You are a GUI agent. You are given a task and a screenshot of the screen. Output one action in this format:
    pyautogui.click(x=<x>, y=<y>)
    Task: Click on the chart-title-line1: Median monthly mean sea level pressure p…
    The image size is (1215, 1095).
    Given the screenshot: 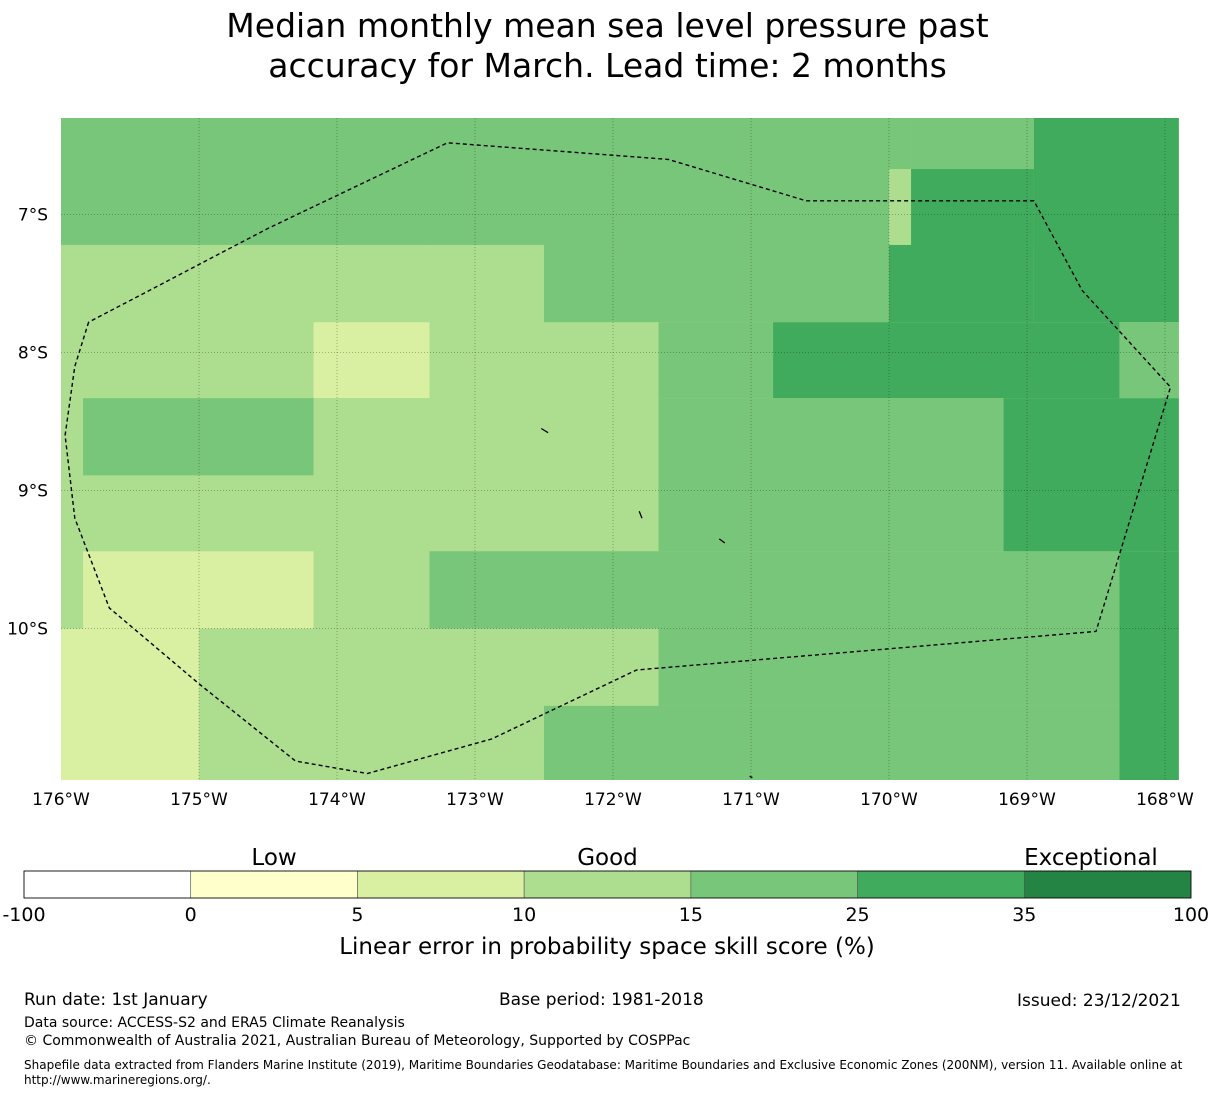 What is the action you would take?
    pyautogui.click(x=607, y=25)
    